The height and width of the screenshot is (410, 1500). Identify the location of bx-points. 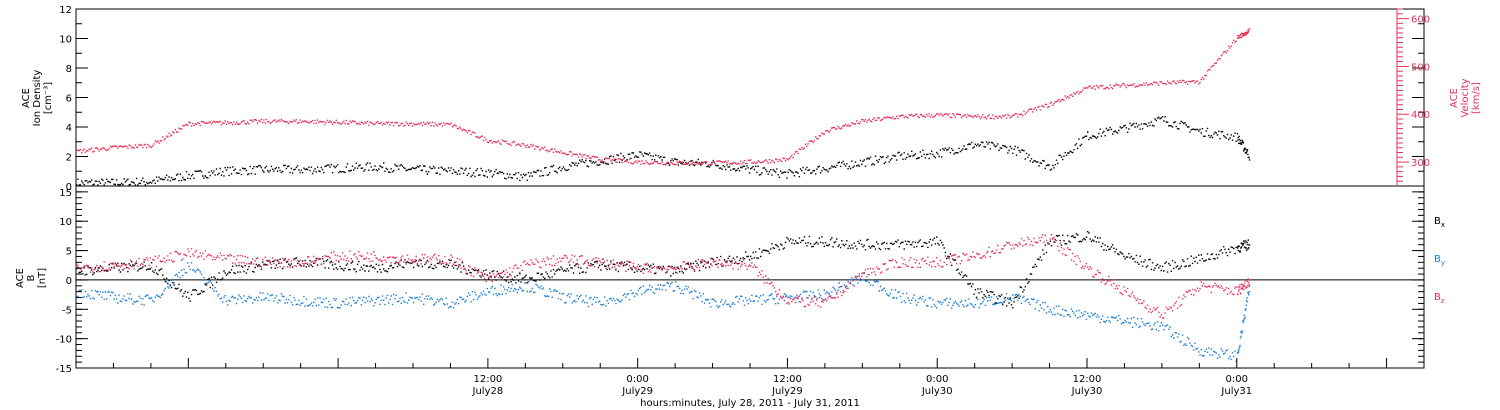
(663, 270).